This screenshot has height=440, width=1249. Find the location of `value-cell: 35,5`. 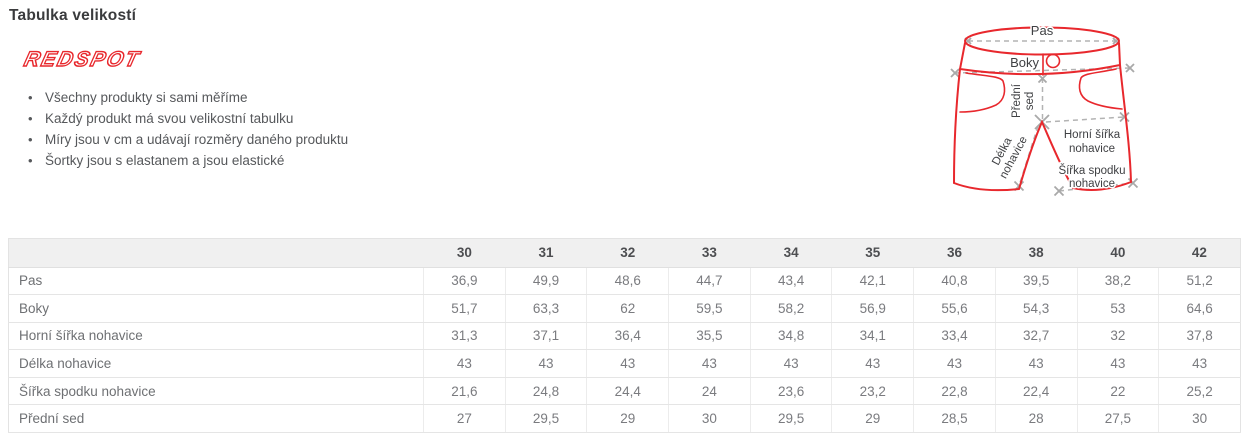

value-cell: 35,5 is located at coordinates (709, 336).